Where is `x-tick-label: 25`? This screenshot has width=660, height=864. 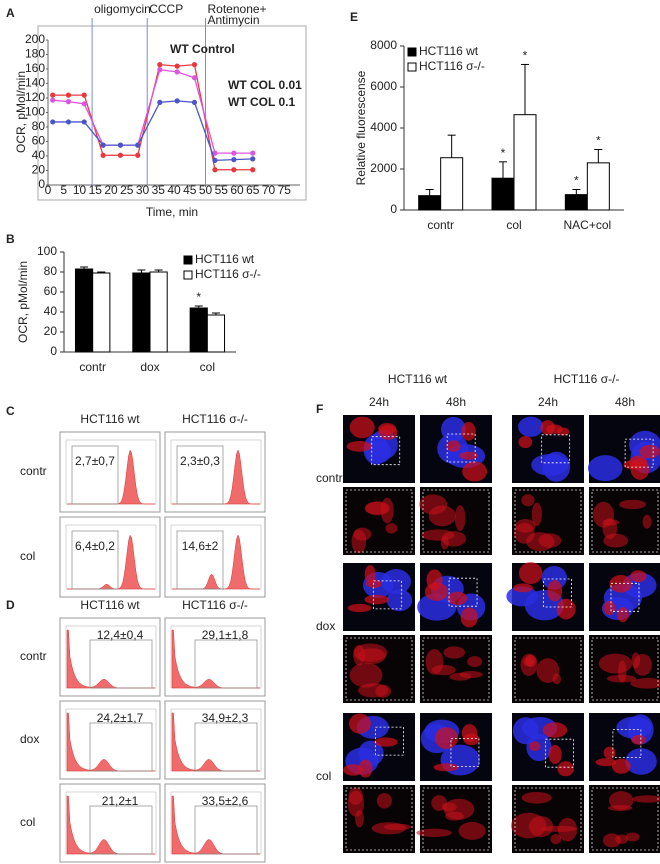 x-tick-label: 25 is located at coordinates (127, 190).